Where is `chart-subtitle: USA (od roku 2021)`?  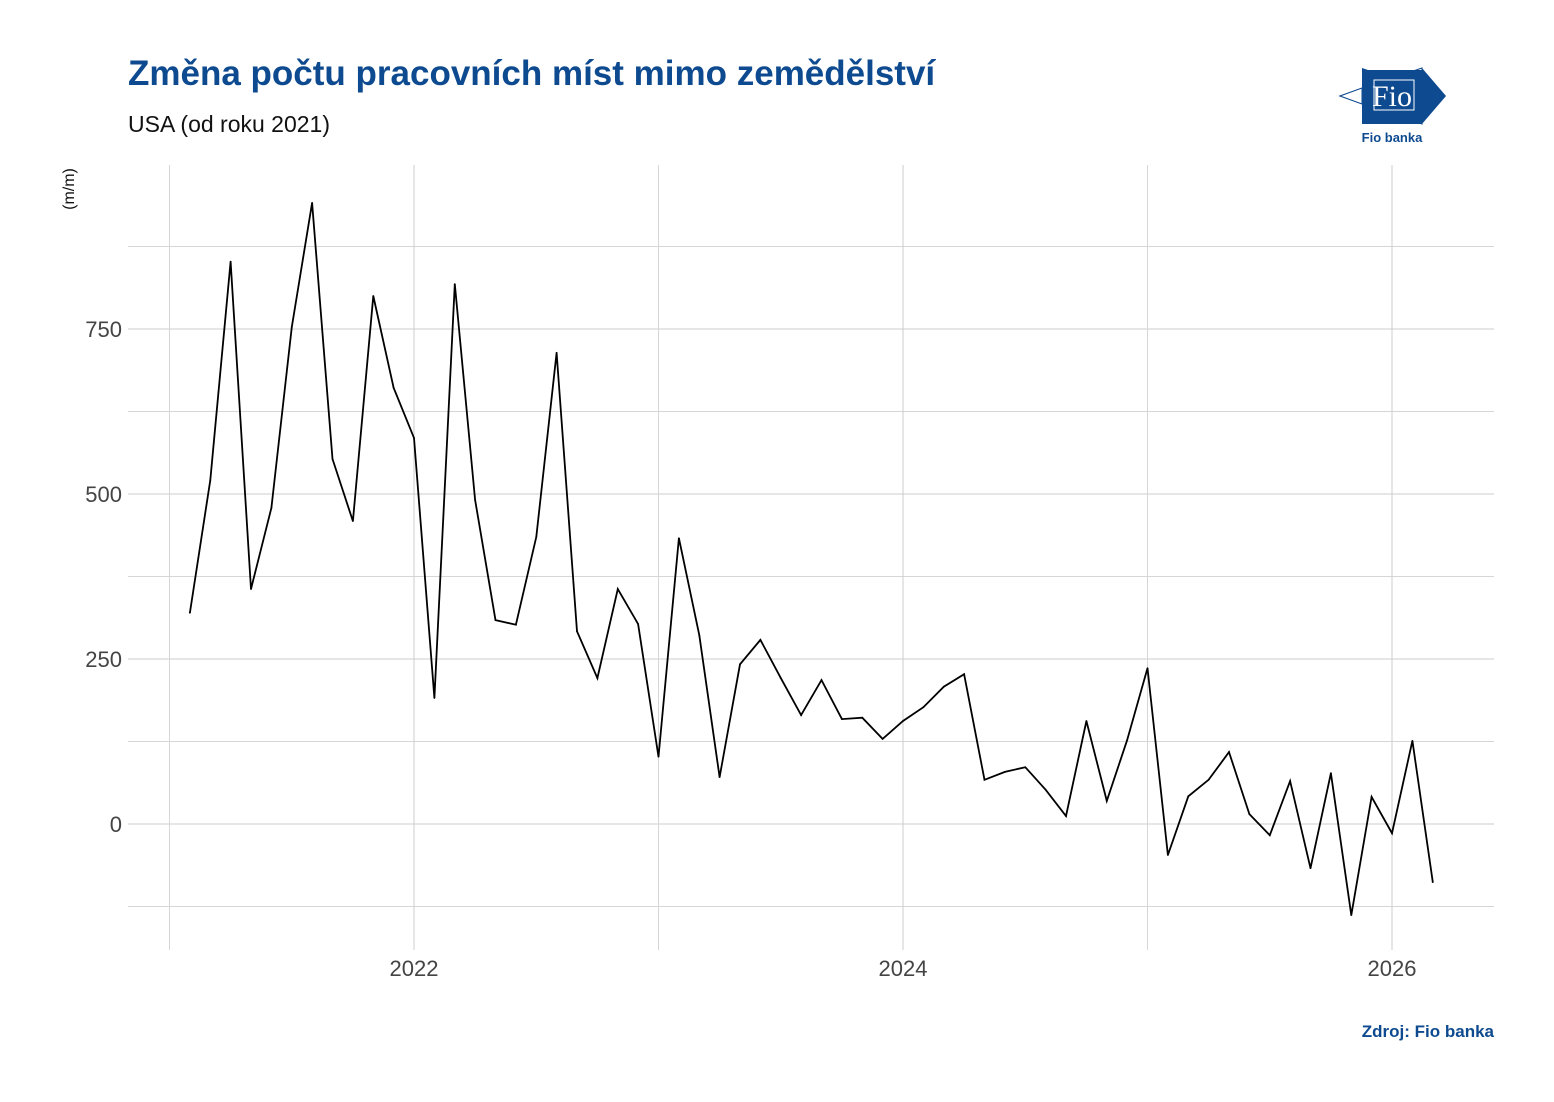
chart-subtitle: USA (od roku 2021) is located at coordinates (229, 124).